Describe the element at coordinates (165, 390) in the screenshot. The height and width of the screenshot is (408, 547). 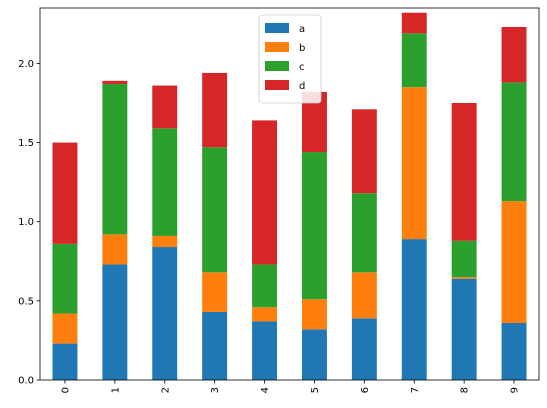
I see `x-tick-label: 2` at that location.